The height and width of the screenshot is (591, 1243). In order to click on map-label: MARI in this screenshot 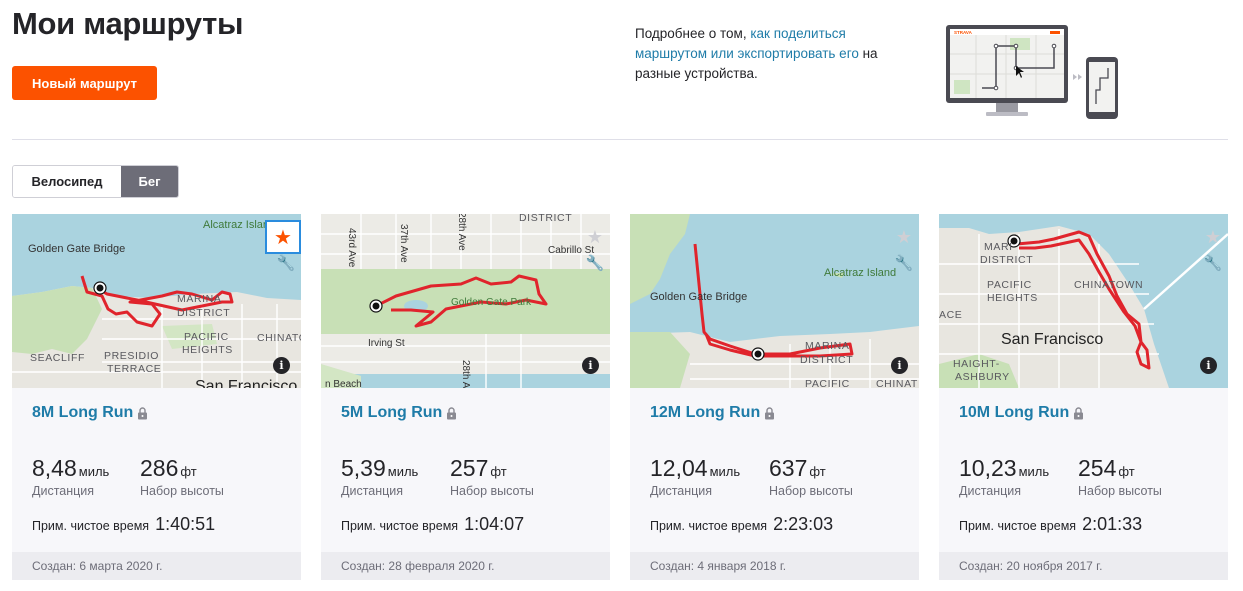, I will do `click(998, 247)`.